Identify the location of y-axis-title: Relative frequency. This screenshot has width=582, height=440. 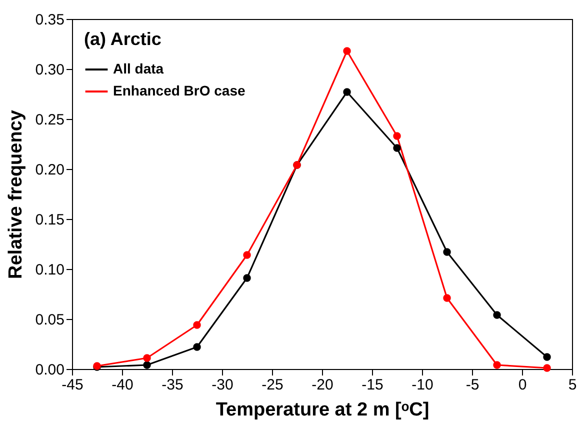
(15, 194).